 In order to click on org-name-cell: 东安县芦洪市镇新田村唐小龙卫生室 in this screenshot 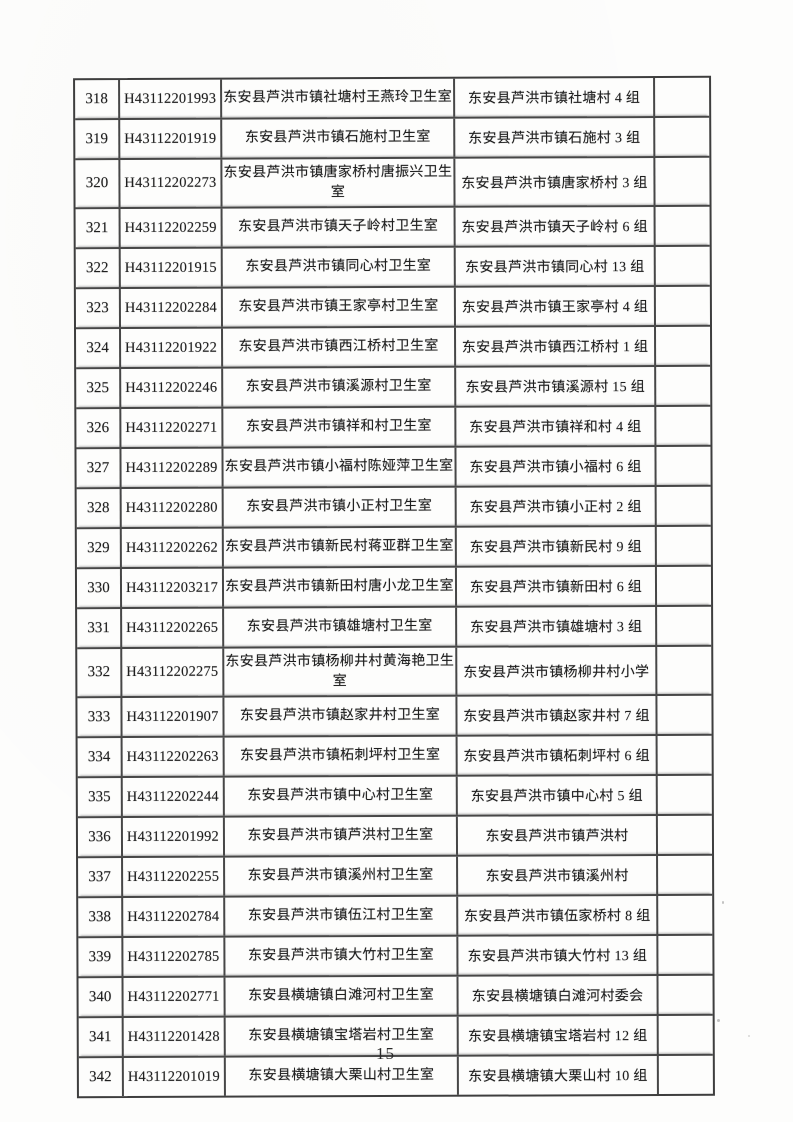, I will do `click(340, 587)`.